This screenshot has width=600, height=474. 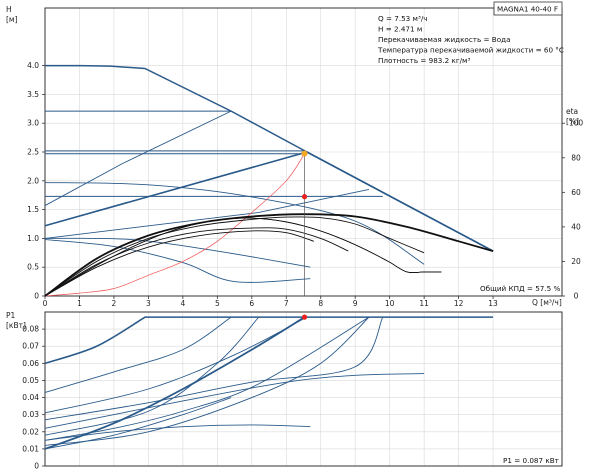 What do you see at coordinates (33, 180) in the screenshot?
I see `top-y-tick-label: 2.0` at bounding box center [33, 180].